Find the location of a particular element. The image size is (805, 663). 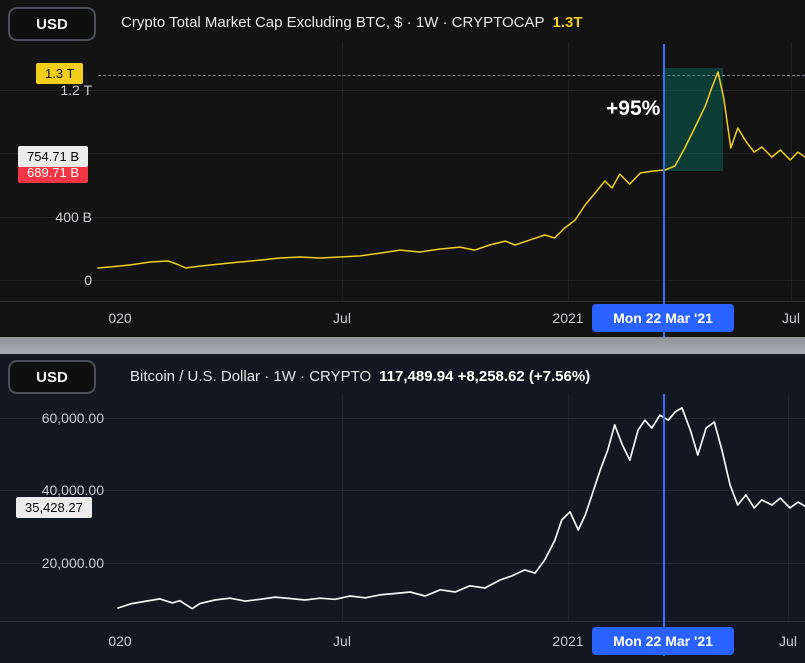

y-axis-label: 400 B is located at coordinates (73, 217).